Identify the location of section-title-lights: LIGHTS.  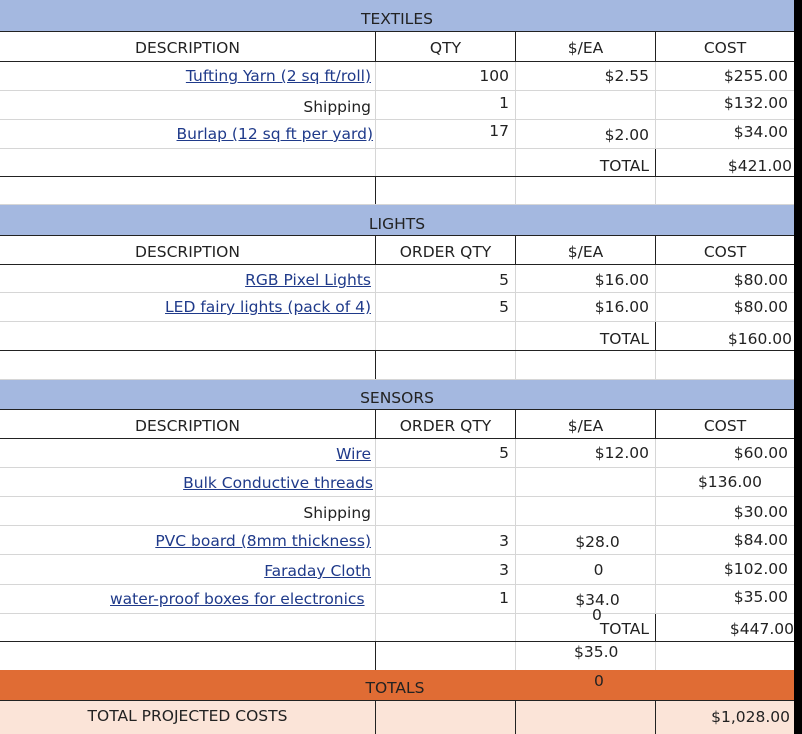
(397, 220).